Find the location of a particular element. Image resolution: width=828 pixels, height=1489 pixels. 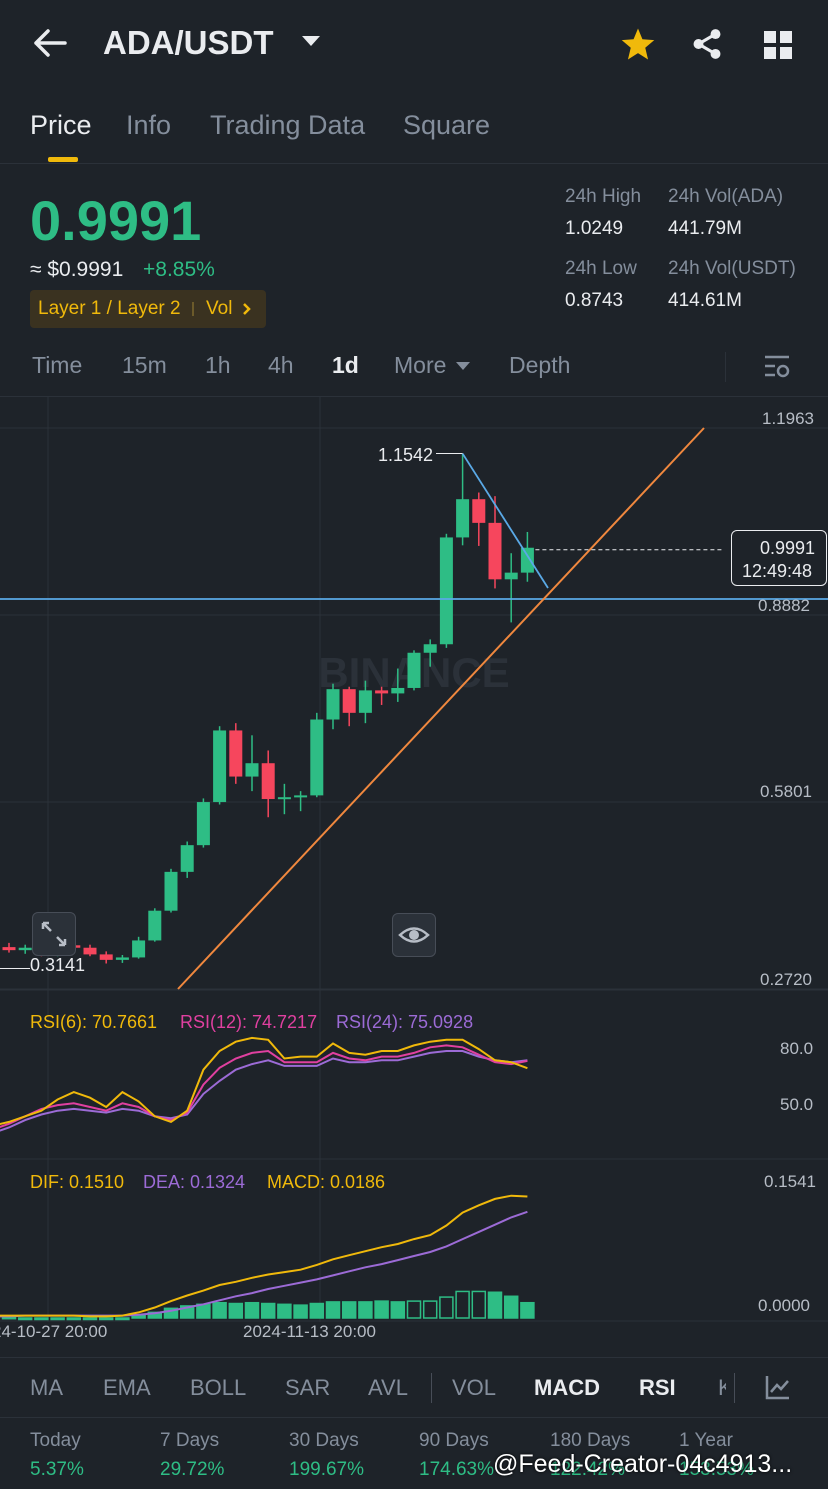

more-caret-icon is located at coordinates (463, 366).